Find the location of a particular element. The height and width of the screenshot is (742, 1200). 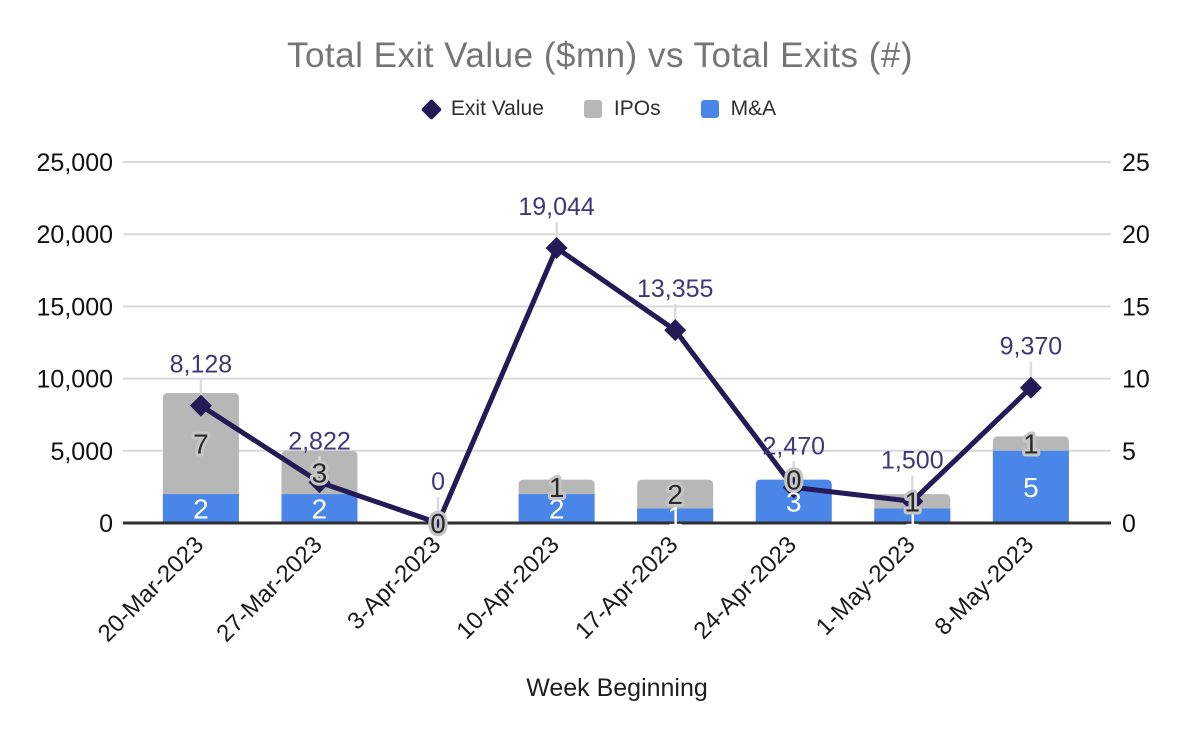

x-axis-label: 10-Apr-2023 is located at coordinates (507, 587).